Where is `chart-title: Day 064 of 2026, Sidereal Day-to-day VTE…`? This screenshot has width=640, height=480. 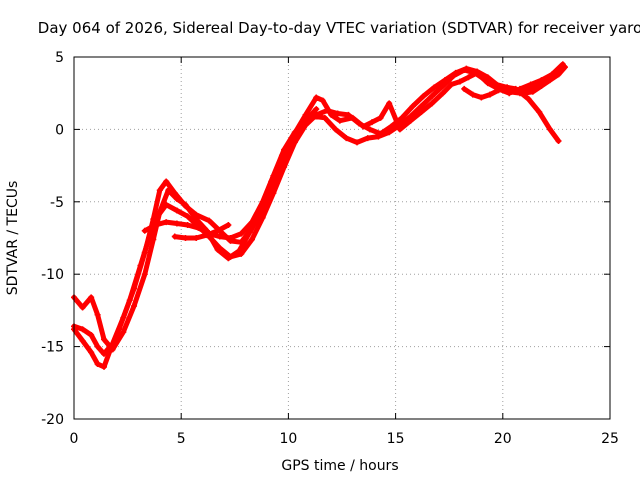
chart-title: Day 064 of 2026, Sidereal Day-to-day VTE… is located at coordinates (339, 28).